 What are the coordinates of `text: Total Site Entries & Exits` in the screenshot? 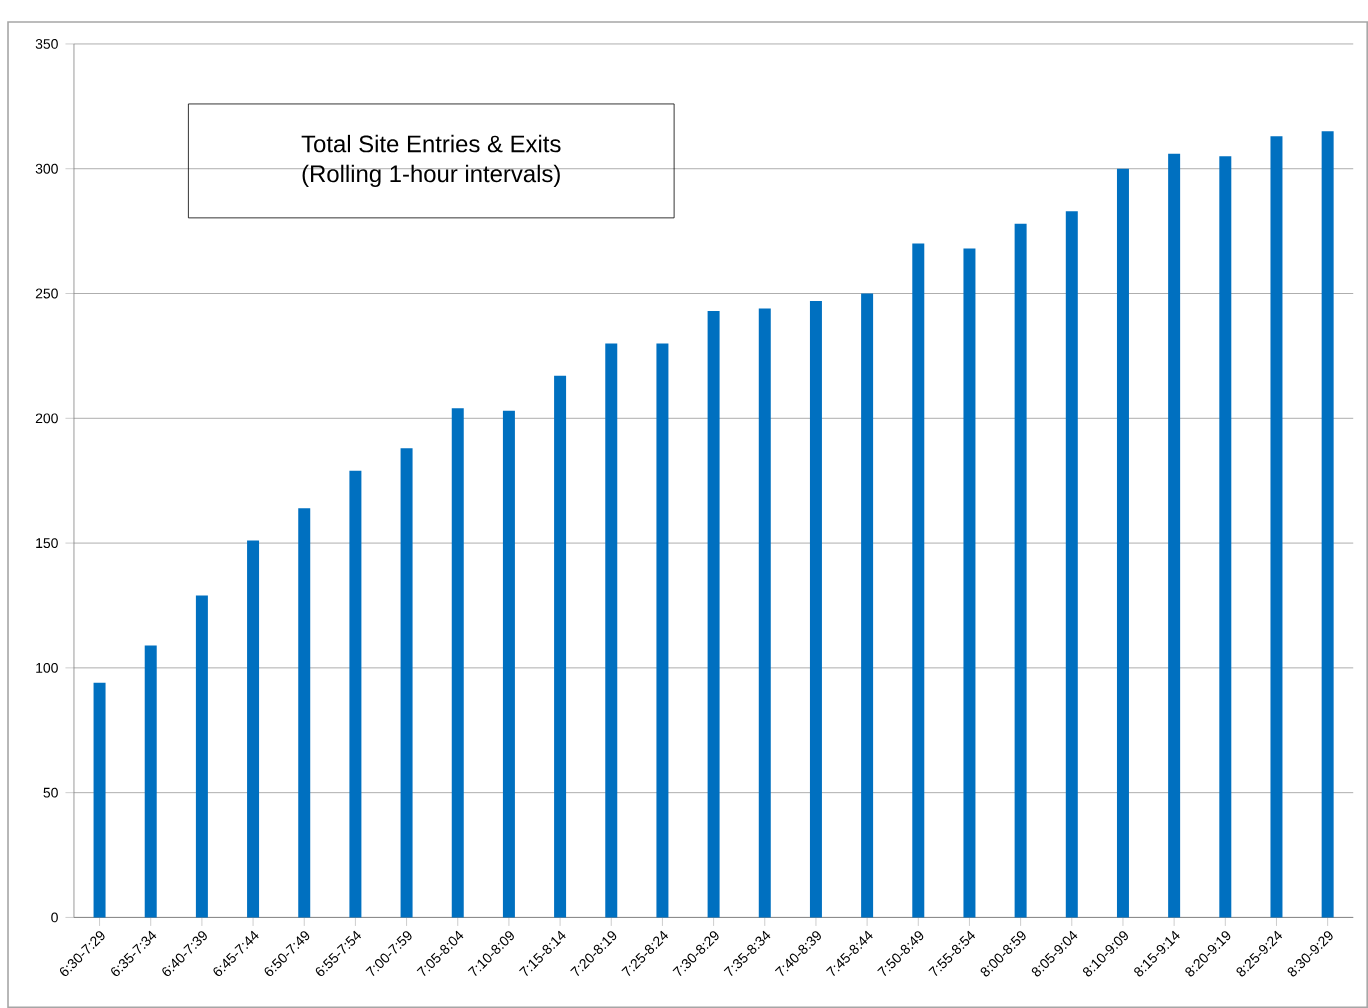 It's located at (431, 143).